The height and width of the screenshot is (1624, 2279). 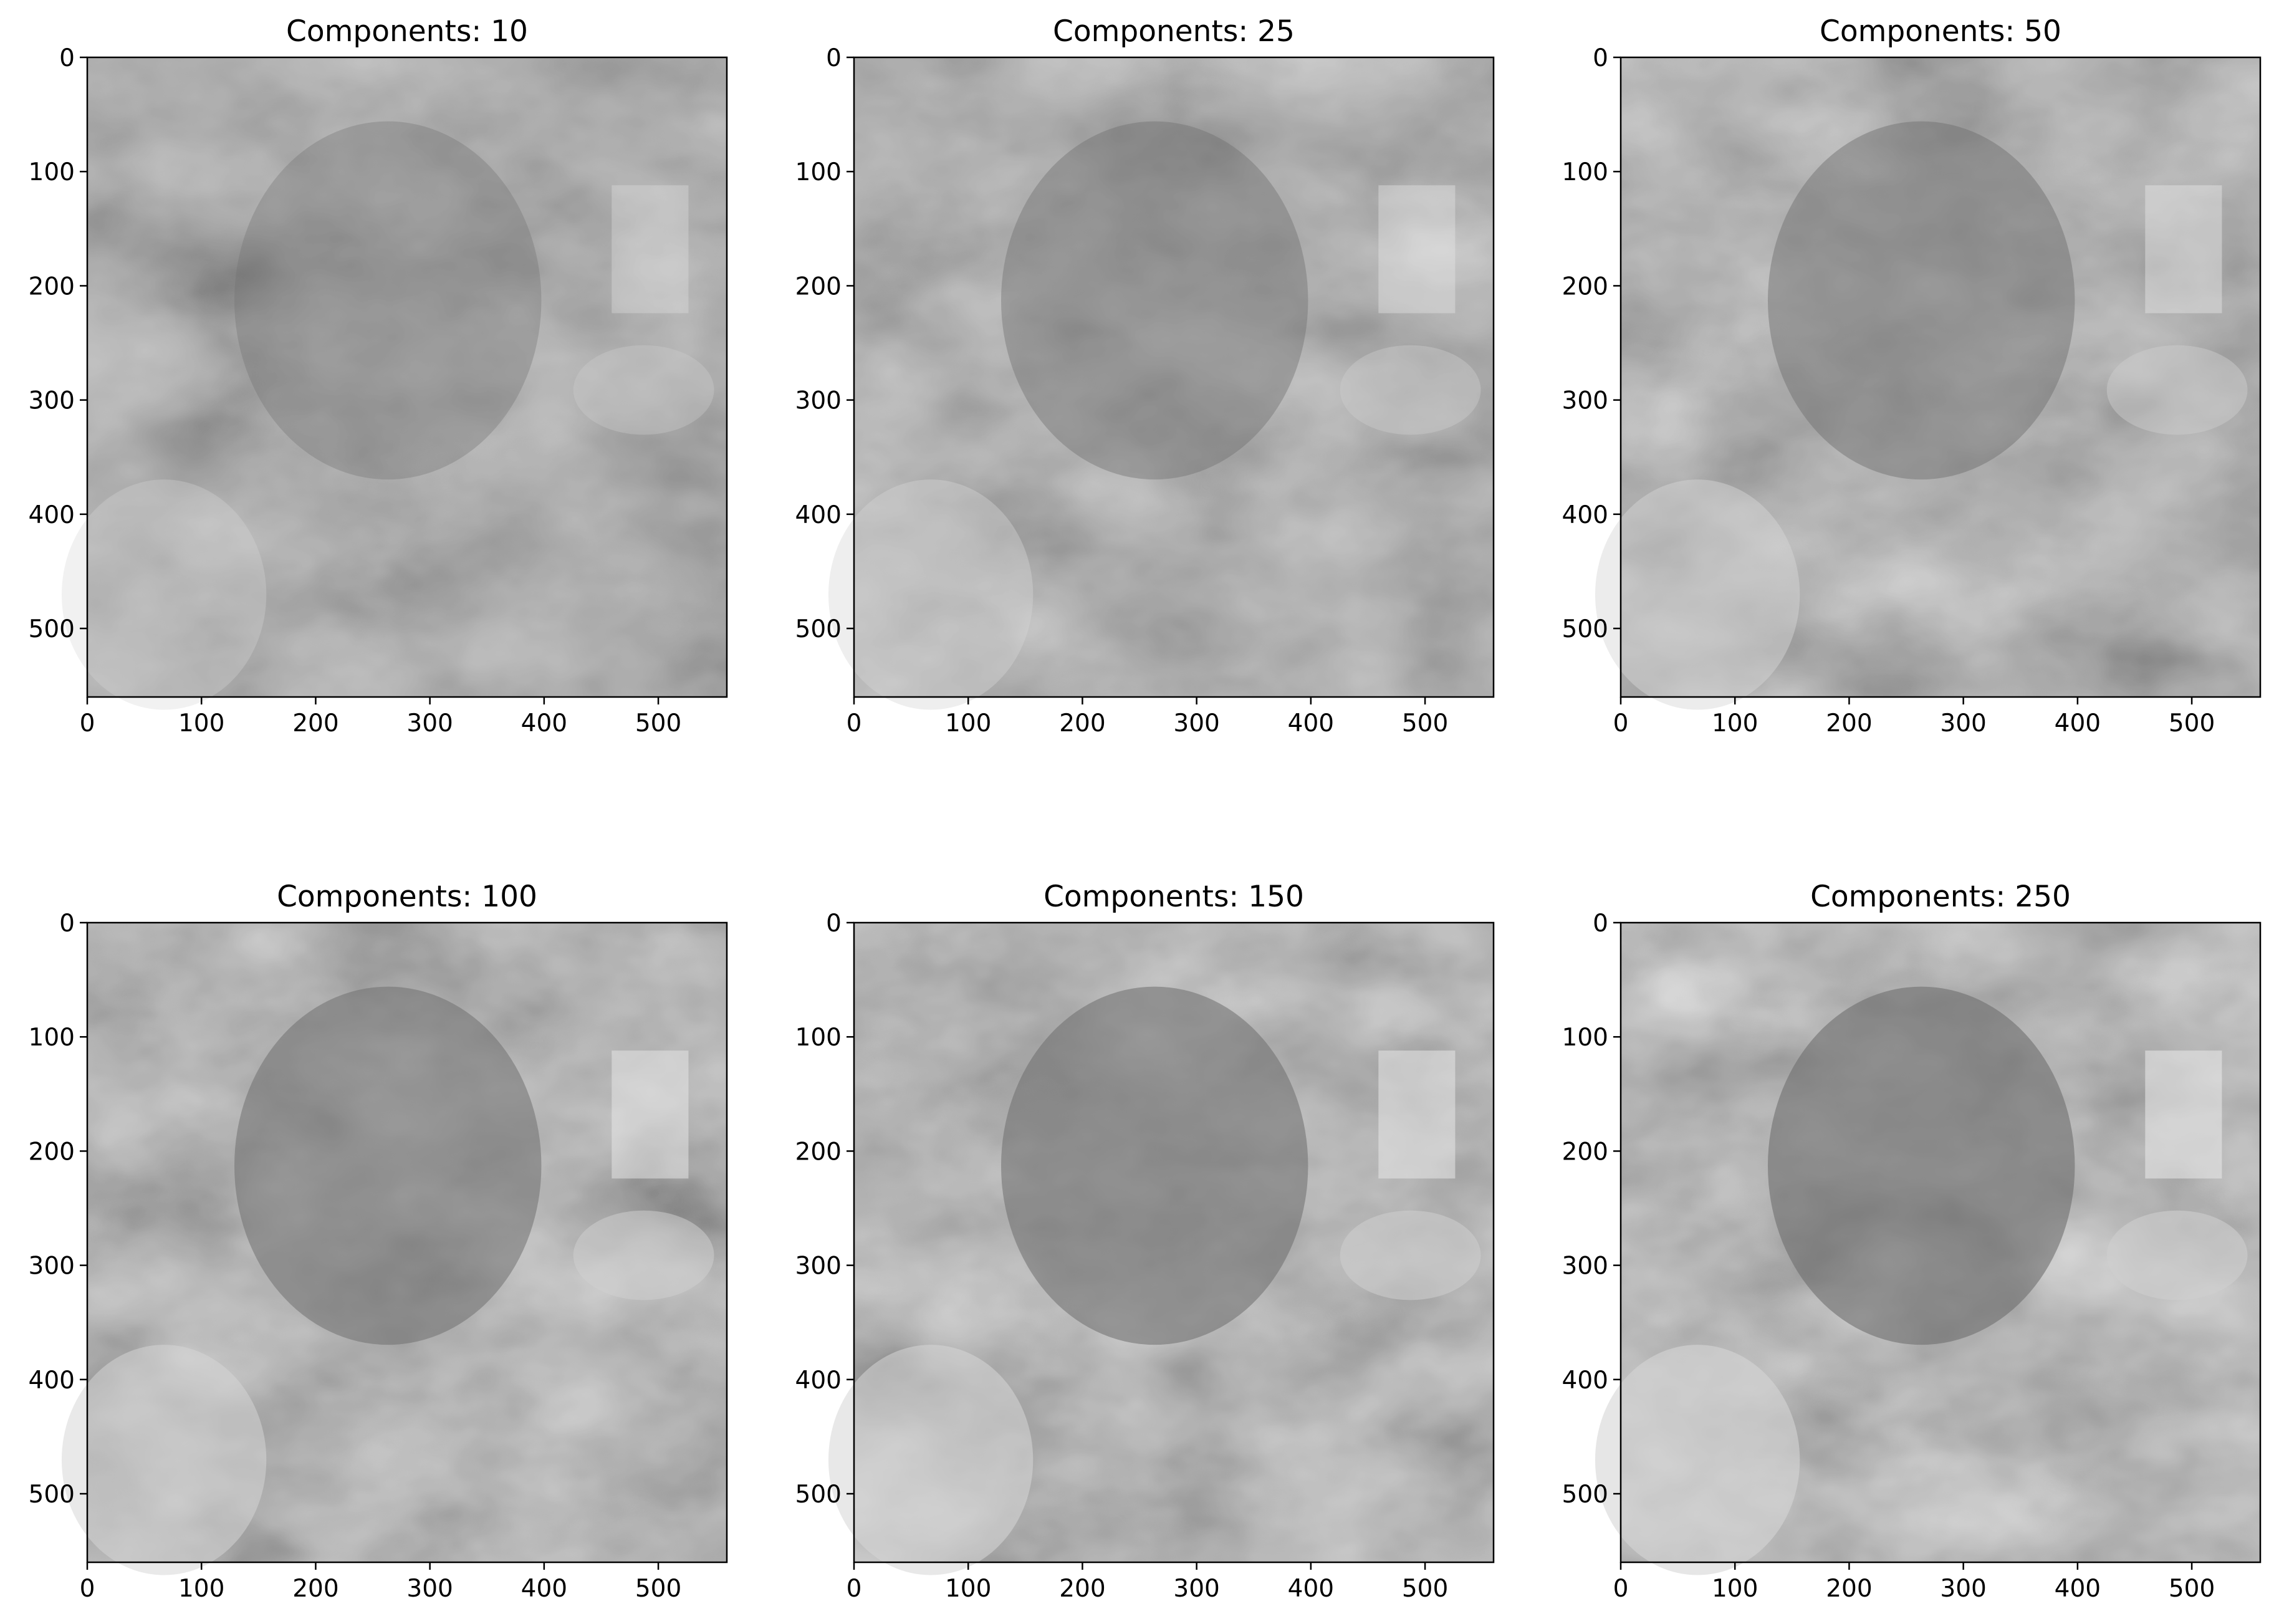 I want to click on subplot-title: Components: 50, so click(x=1940, y=31).